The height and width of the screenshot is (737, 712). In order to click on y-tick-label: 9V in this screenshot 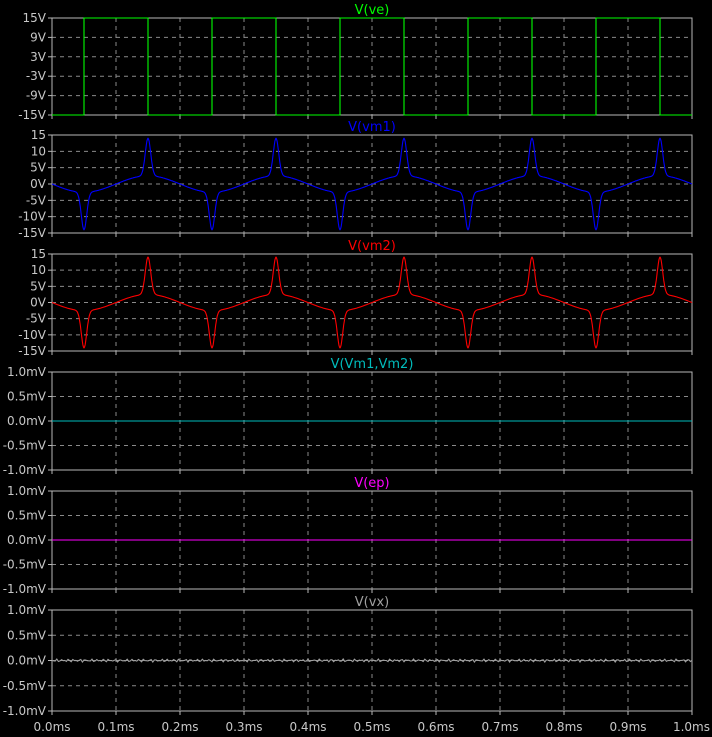, I will do `click(38, 37)`.